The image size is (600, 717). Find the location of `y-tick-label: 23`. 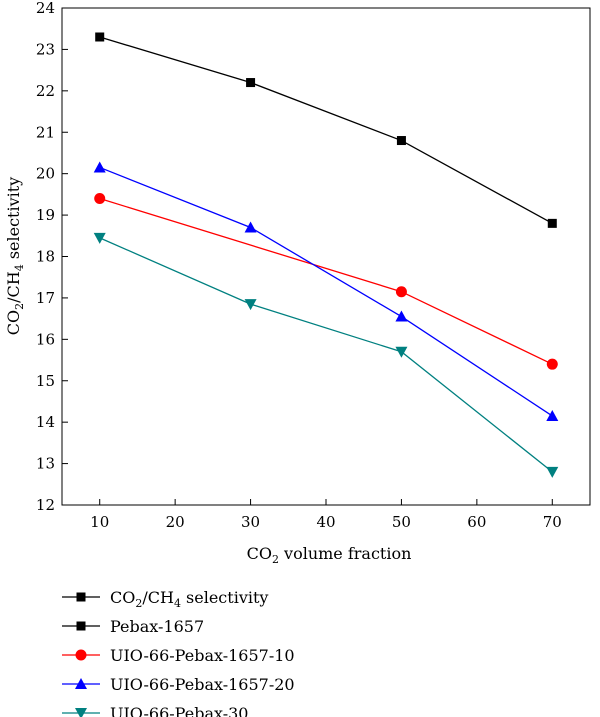

y-tick-label: 23 is located at coordinates (45, 49).